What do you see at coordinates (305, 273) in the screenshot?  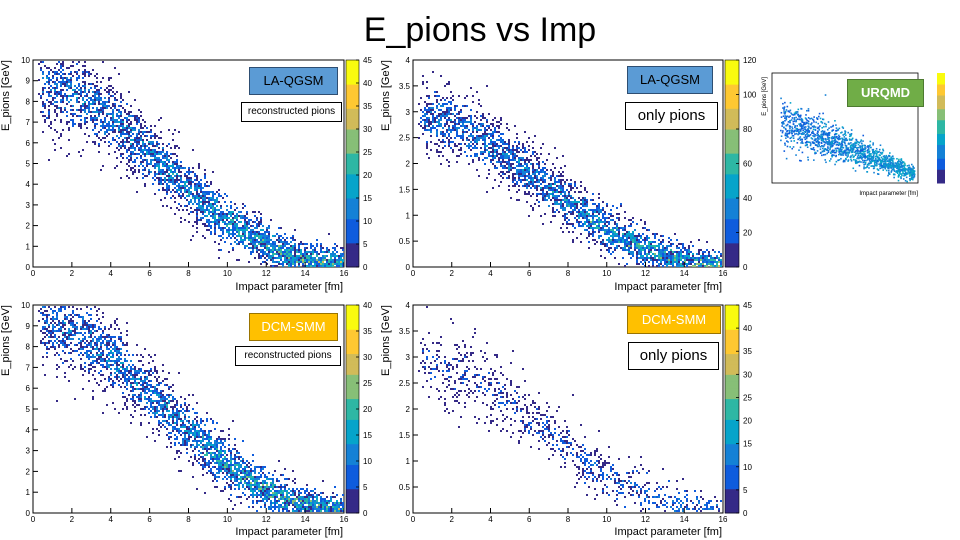 I see `x-tick-label: 14` at bounding box center [305, 273].